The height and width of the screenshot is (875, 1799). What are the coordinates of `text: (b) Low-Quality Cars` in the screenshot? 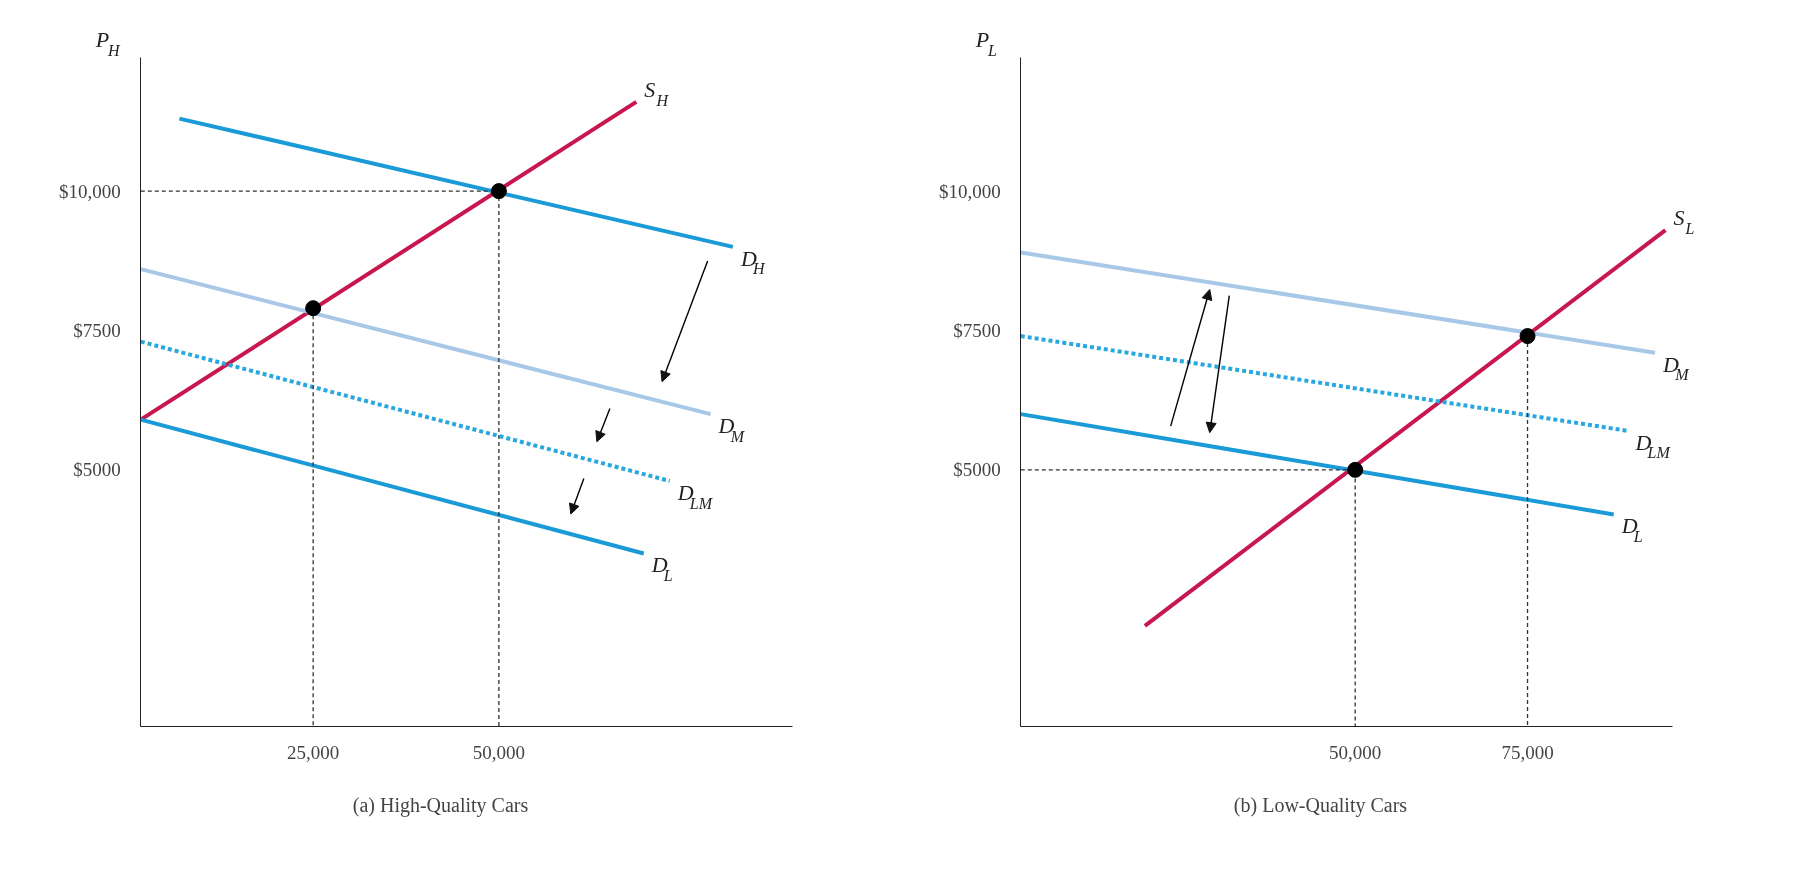 It's located at (1320, 805).